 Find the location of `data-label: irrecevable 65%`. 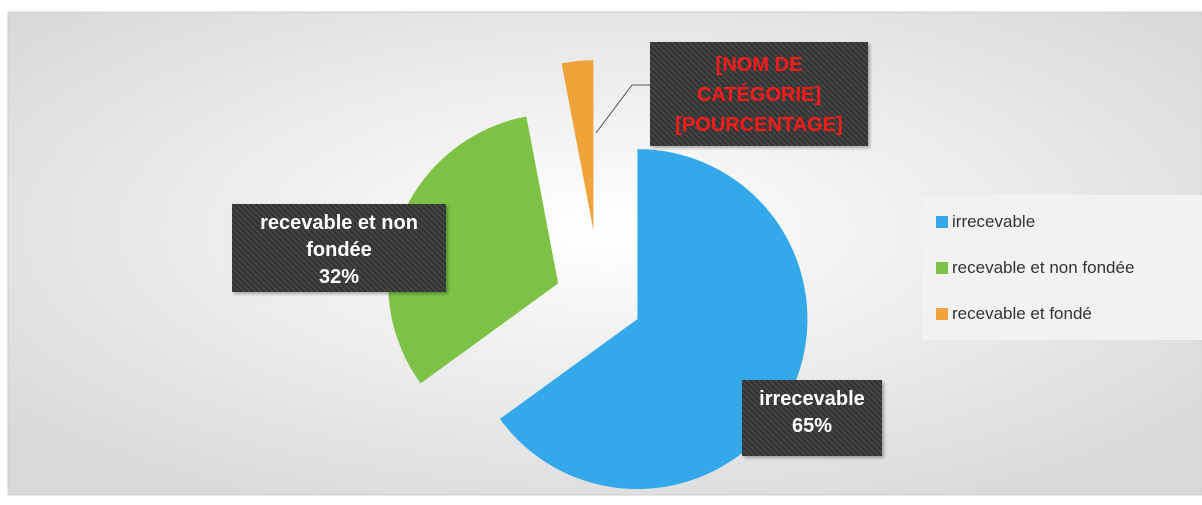

data-label: irrecevable 65% is located at coordinates (812, 418).